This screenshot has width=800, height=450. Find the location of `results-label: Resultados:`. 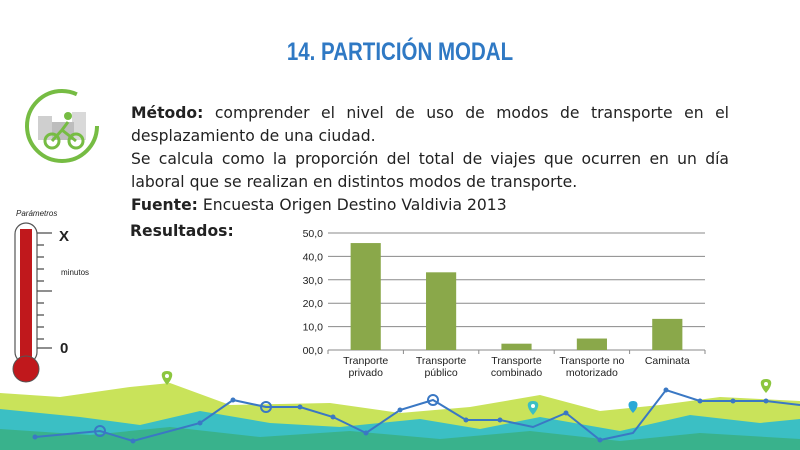

results-label: Resultados: is located at coordinates (182, 231).